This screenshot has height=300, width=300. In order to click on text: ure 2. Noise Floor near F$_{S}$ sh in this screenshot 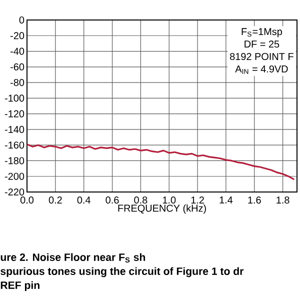, I will do `click(73, 258)`.